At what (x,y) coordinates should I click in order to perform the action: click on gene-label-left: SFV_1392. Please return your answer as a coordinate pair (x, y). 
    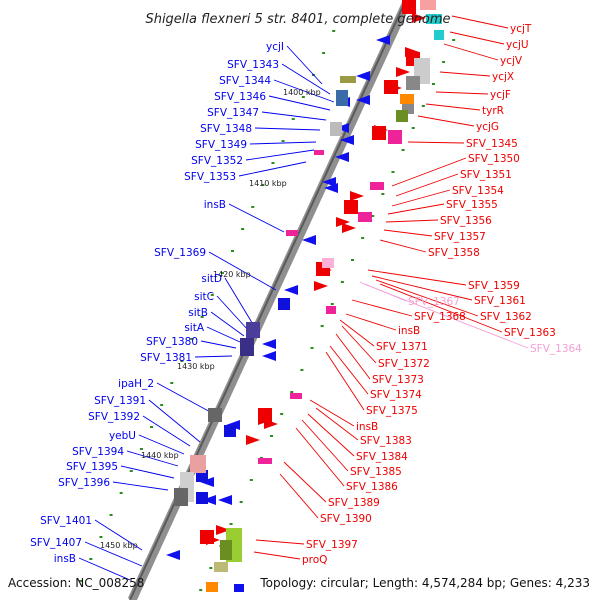
    Looking at the image, I should click on (114, 417).